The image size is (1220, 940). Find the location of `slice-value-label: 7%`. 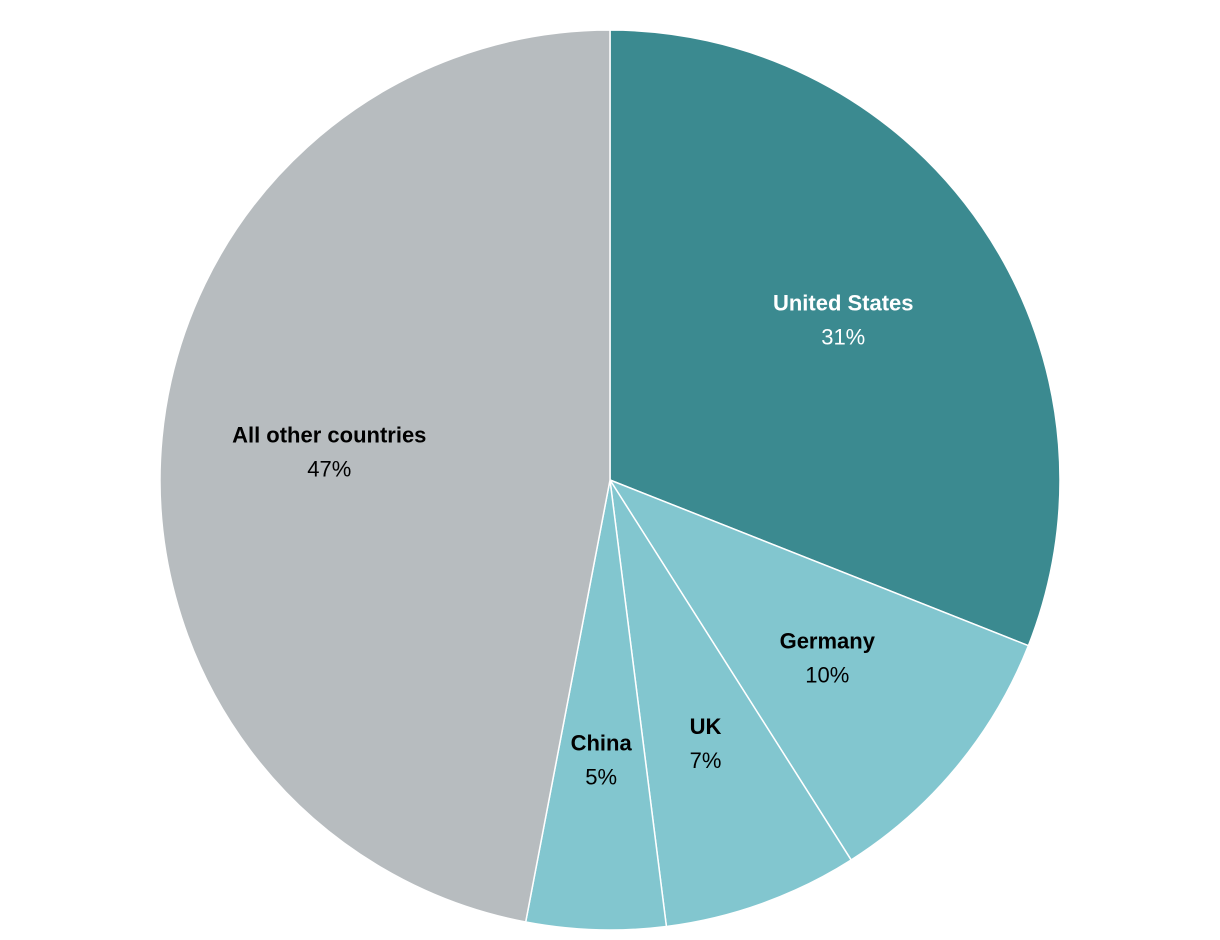

slice-value-label: 7% is located at coordinates (706, 760).